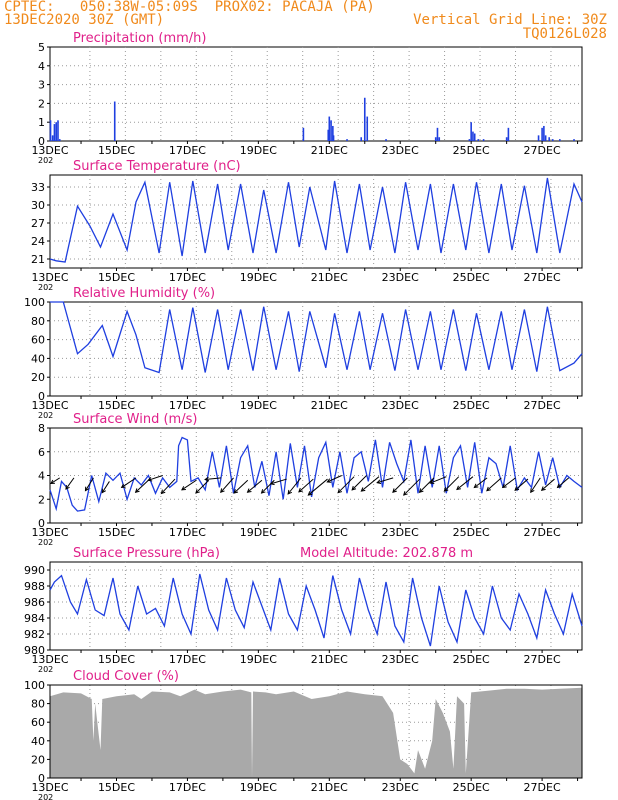 The height and width of the screenshot is (800, 618). What do you see at coordinates (510, 20) in the screenshot?
I see `header-grid-line-note: Vertical Grid Line: 30Z` at bounding box center [510, 20].